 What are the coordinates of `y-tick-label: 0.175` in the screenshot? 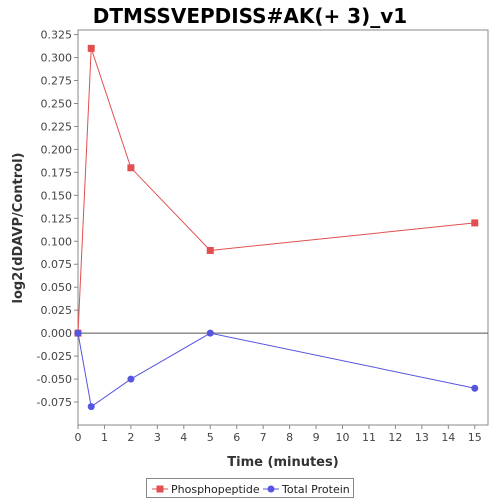 It's located at (57, 172).